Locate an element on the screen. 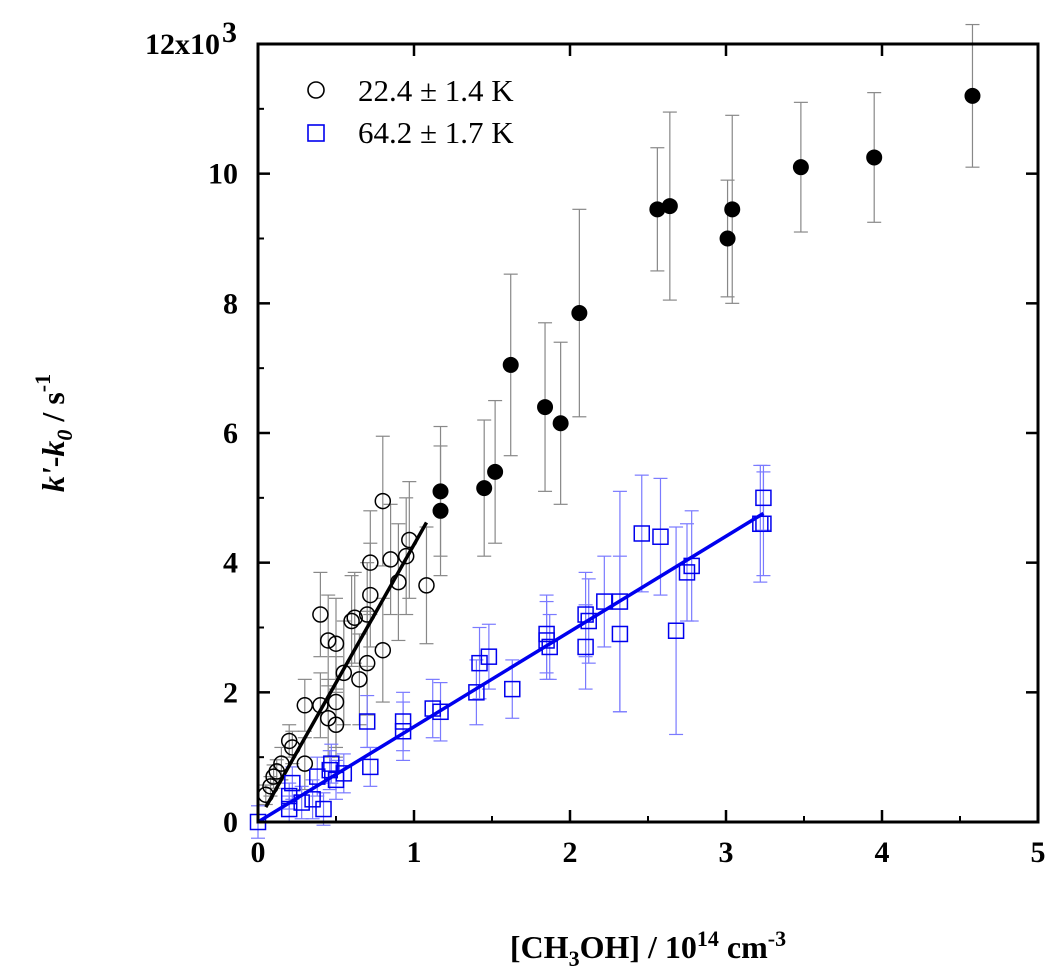 This screenshot has height=966, width=1056. x-axis-title-superscript: 14 is located at coordinates (708, 938).